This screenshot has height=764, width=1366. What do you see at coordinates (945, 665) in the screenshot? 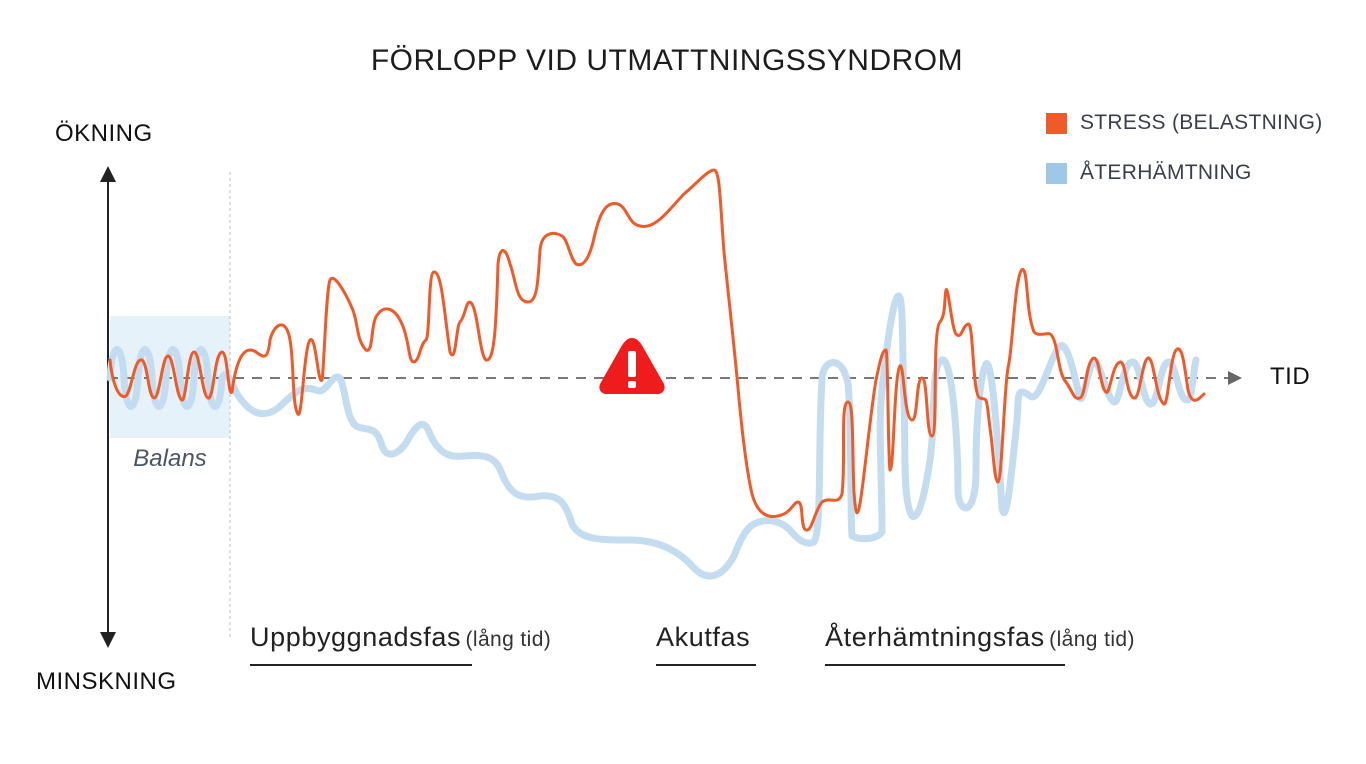
I see `phase-recovery-underline` at bounding box center [945, 665].